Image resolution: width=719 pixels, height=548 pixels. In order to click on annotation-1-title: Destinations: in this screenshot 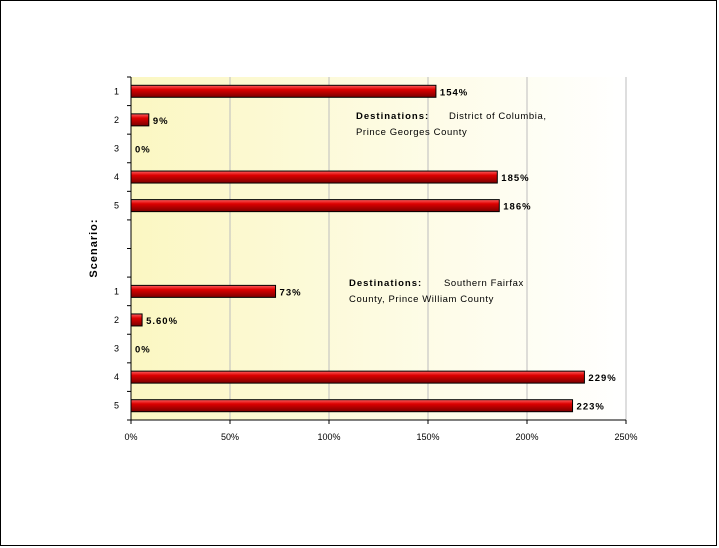, I will do `click(392, 116)`.